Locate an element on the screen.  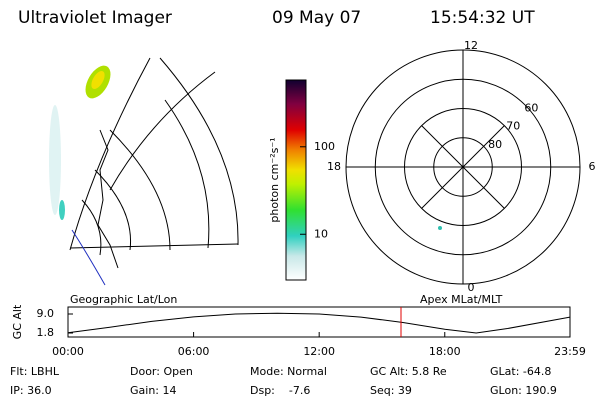
footer-field: Dsp: -7.6 is located at coordinates (280, 390).